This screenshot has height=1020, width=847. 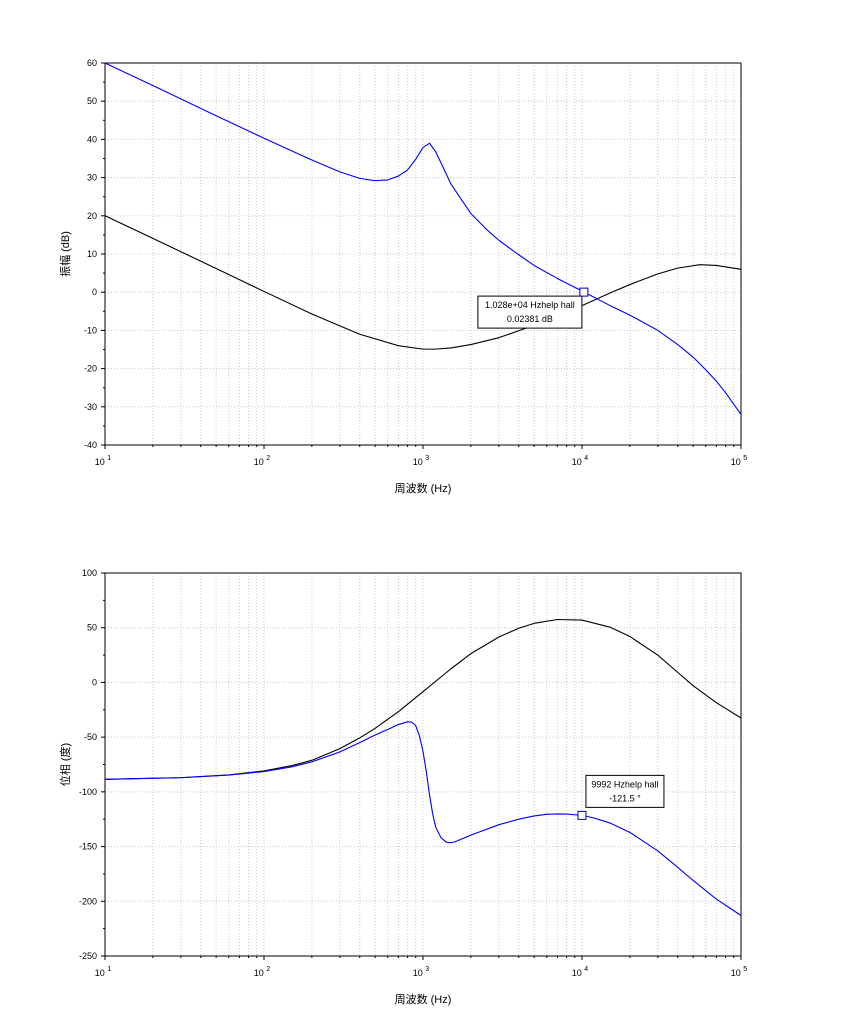 I want to click on phase-y-tick-label: -50, so click(x=90, y=737).